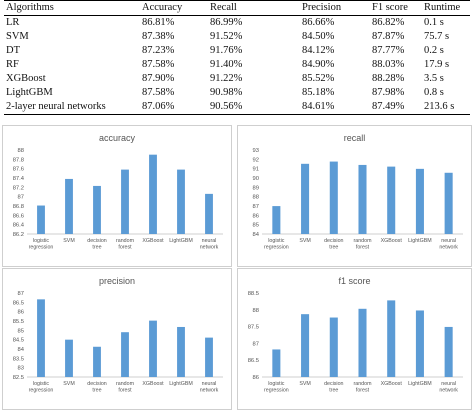 The image size is (474, 410). Describe the element at coordinates (388, 64) in the screenshot. I see `cell-f1-score: 88.03%` at that location.